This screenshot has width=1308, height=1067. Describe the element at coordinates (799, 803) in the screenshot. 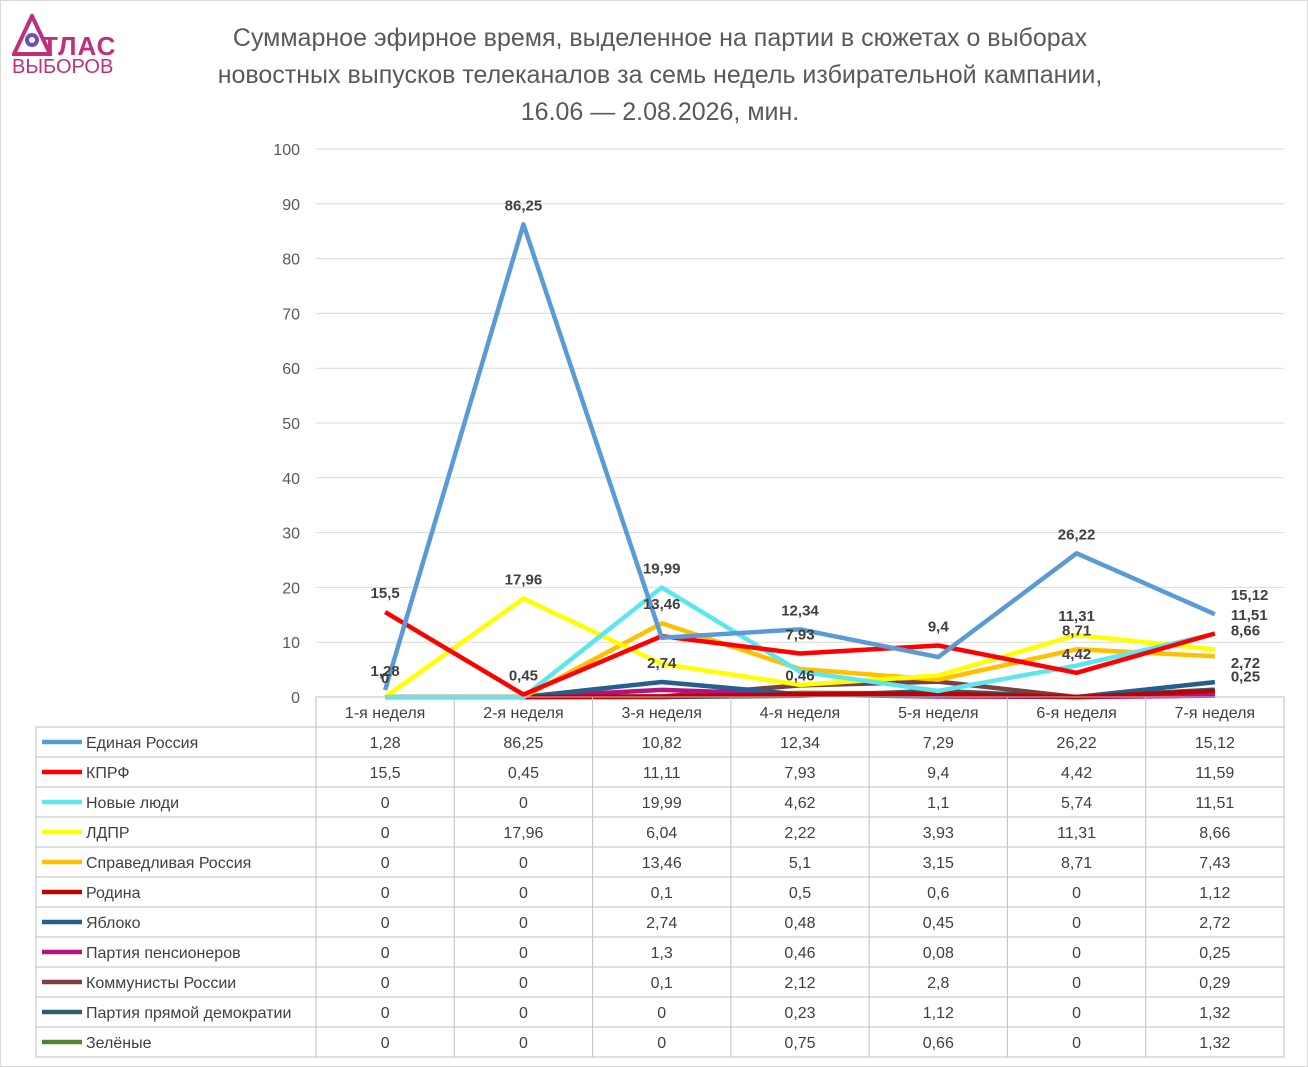

I see `table-cell: 4,62` at that location.